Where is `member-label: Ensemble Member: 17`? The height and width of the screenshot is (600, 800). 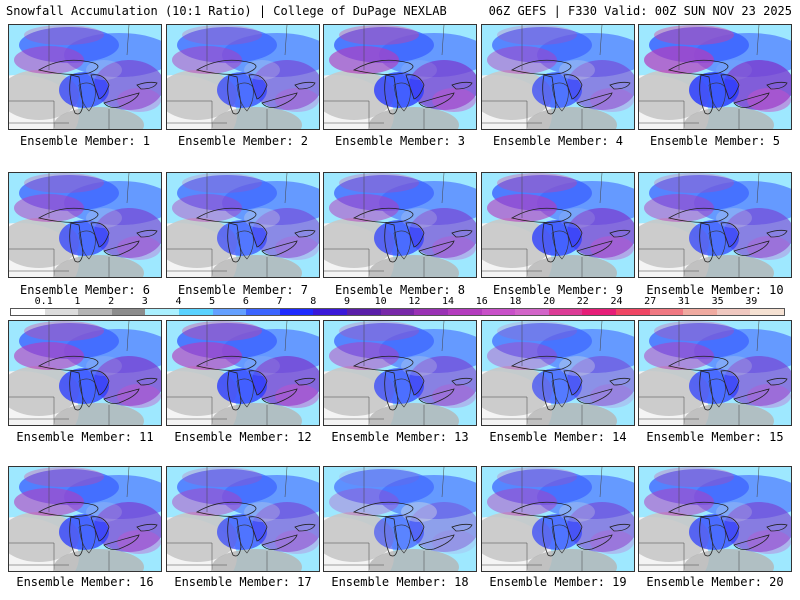 member-label: Ensemble Member: 17 is located at coordinates (243, 582).